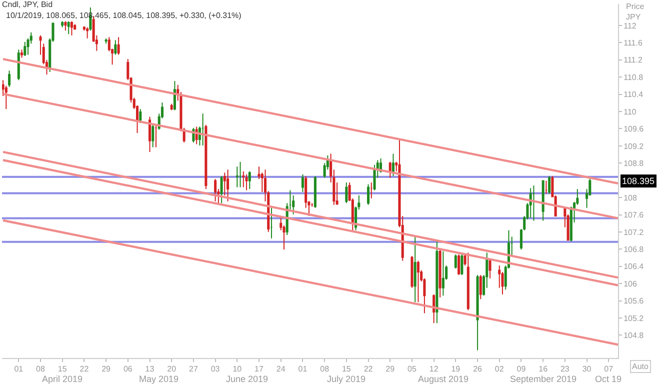 The image size is (660, 388). I want to click on y-tick-label: 105.6, so click(634, 301).